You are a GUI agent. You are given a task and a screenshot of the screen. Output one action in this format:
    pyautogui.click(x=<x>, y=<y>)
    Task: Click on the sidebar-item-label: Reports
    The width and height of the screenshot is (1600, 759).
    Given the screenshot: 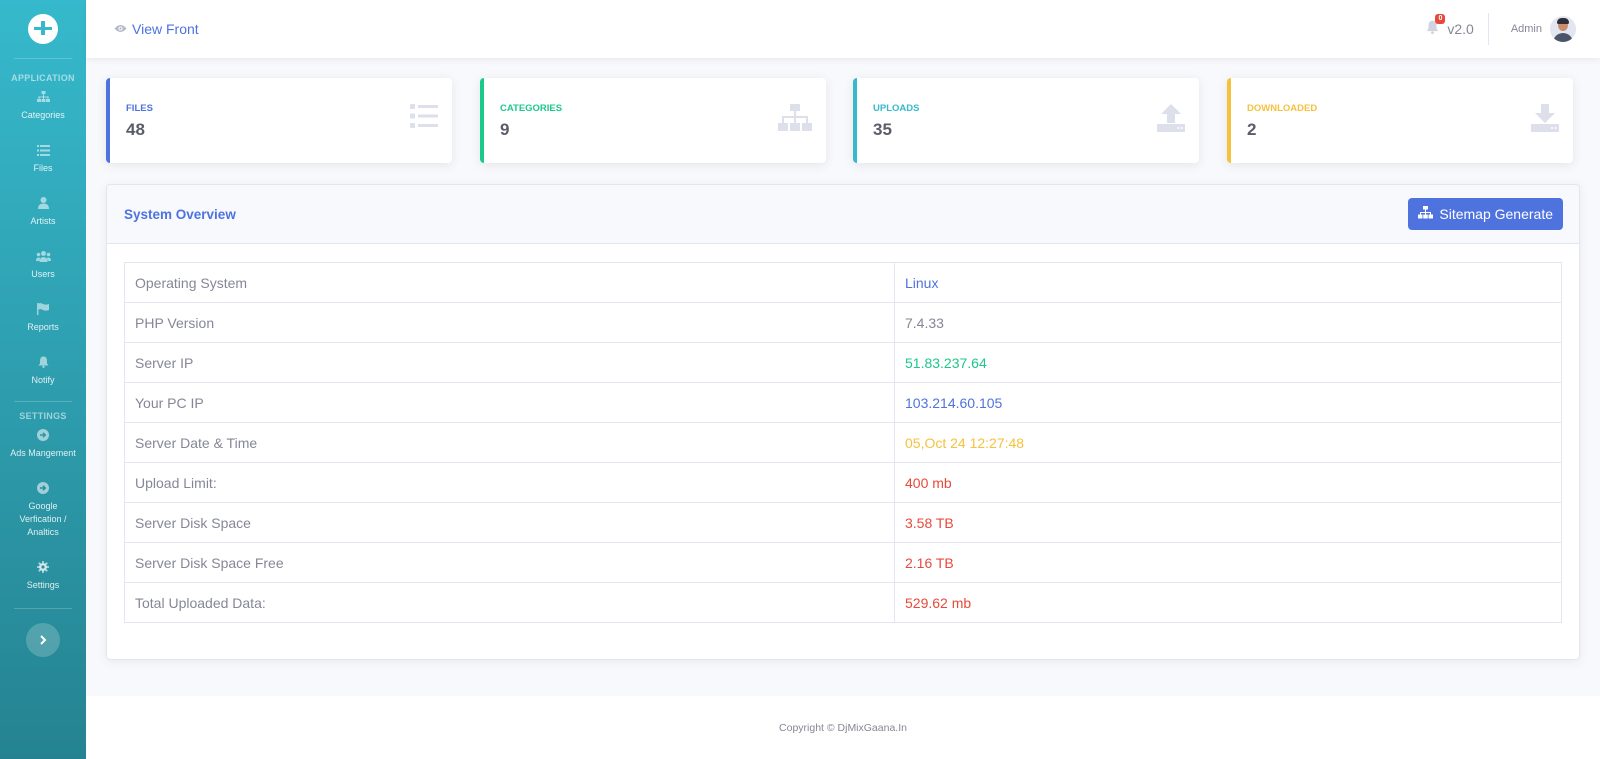 What is the action you would take?
    pyautogui.click(x=43, y=327)
    